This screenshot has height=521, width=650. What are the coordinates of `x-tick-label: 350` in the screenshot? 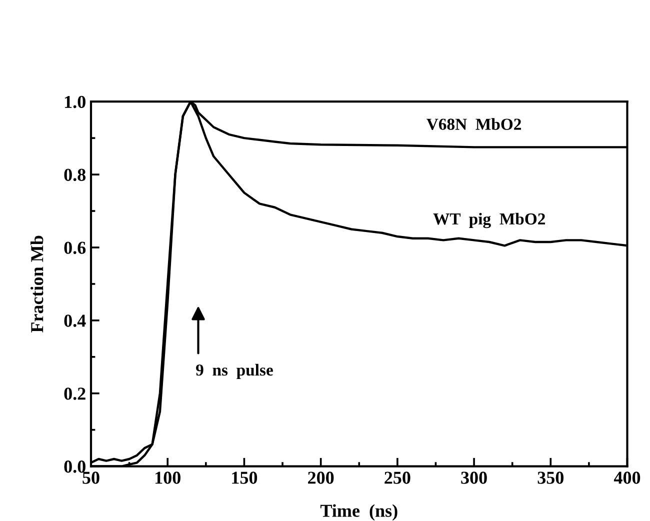 It's located at (551, 478).